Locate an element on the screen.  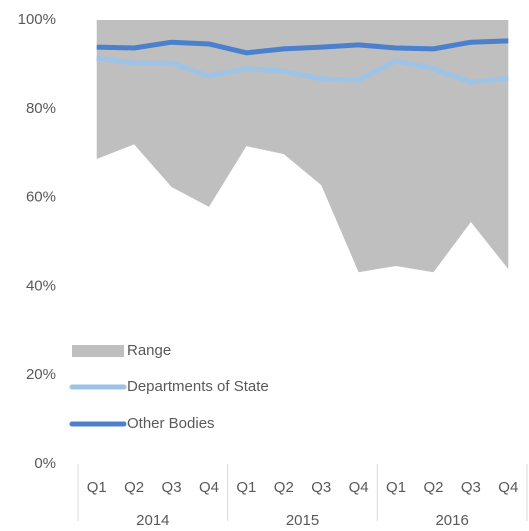
y-tick-label: 0% is located at coordinates (45, 463).